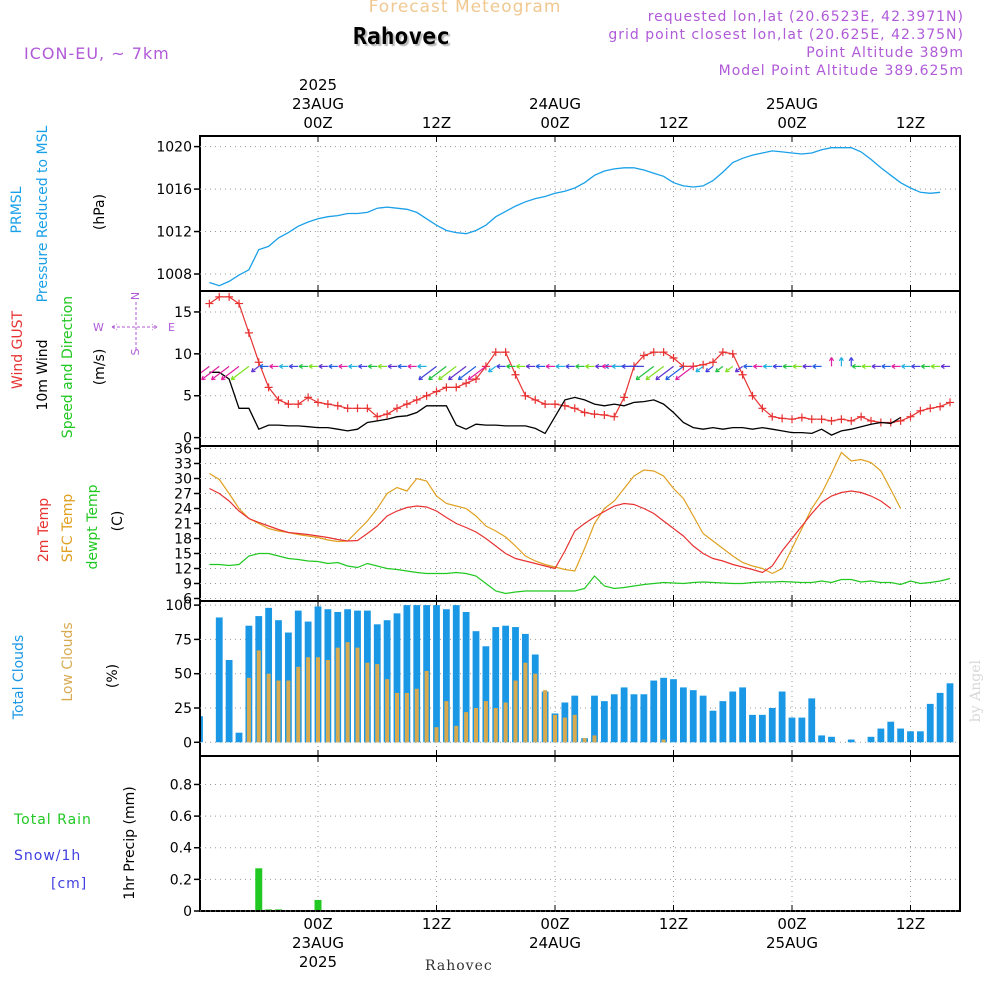 Image resolution: width=1000 pixels, height=1000 pixels. What do you see at coordinates (181, 817) in the screenshot?
I see `y-tick-label: 0.6` at bounding box center [181, 817].